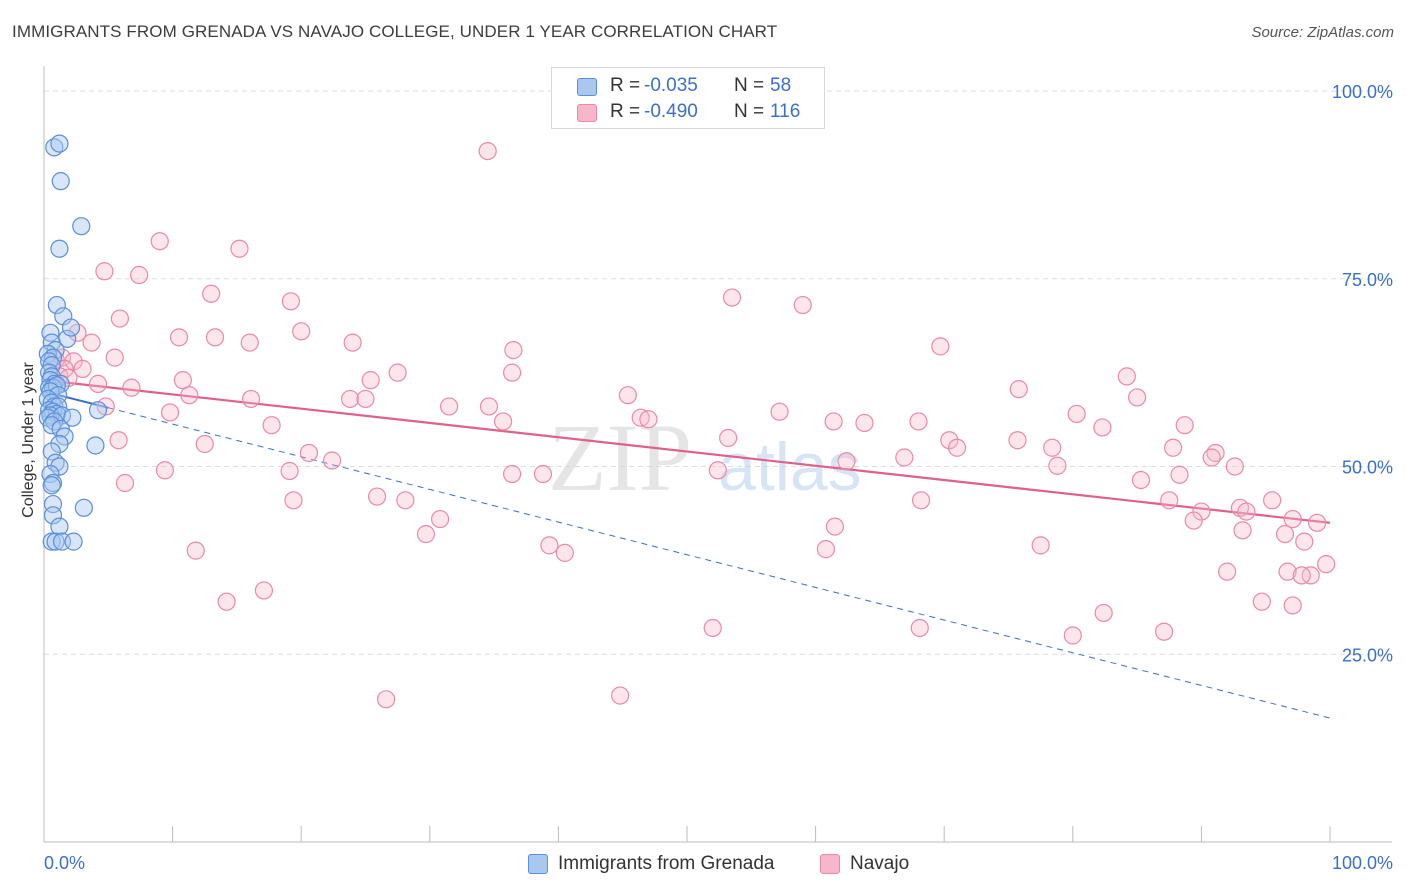  Describe the element at coordinates (790, 467) in the screenshot. I see `watermark-atlas: atlas` at that location.